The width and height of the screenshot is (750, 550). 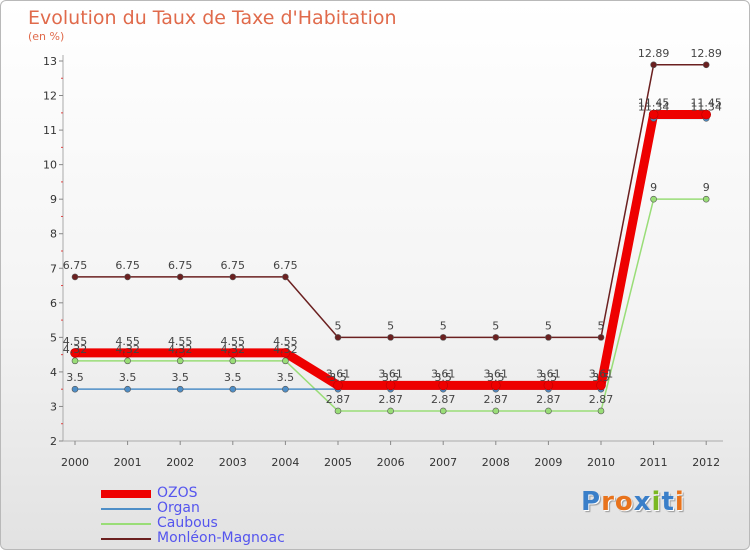 I want to click on x-tick-label: 2005, so click(x=338, y=462).